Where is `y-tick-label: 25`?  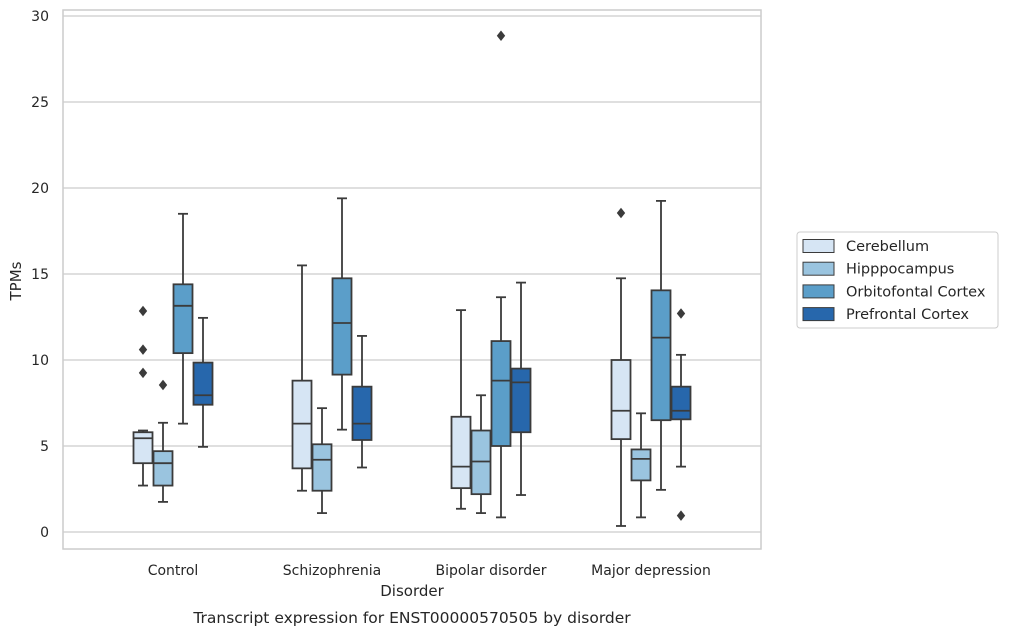 y-tick-label: 25 is located at coordinates (40, 103).